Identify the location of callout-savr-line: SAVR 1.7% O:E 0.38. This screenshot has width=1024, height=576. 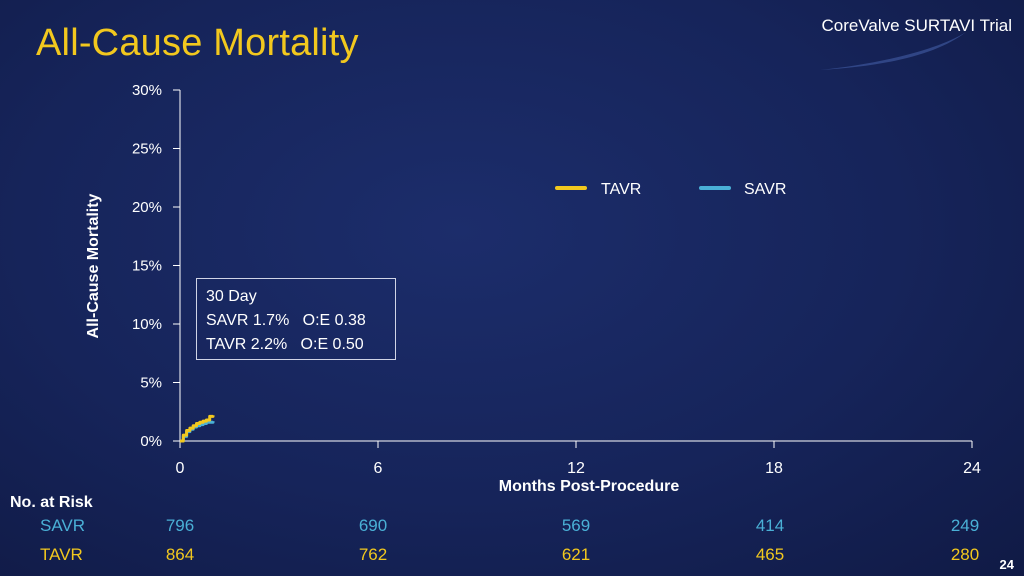
(286, 320).